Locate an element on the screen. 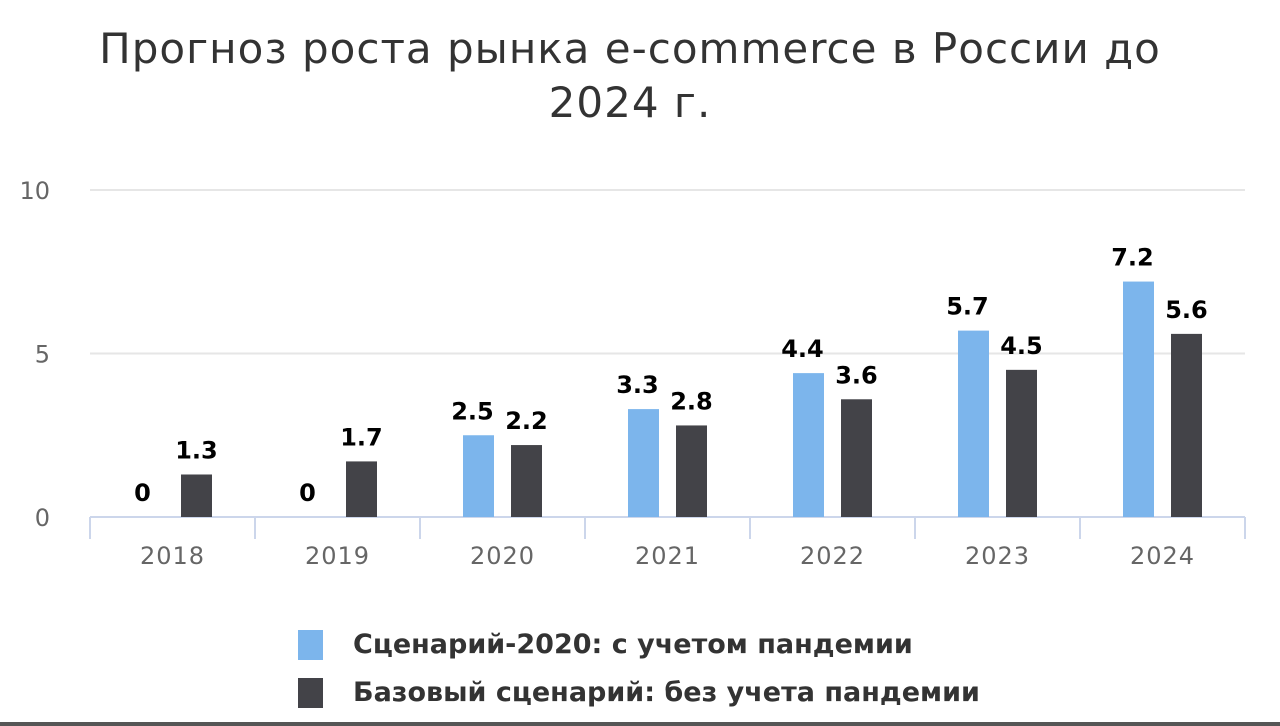  x-tick-label: 2019 is located at coordinates (337, 556).